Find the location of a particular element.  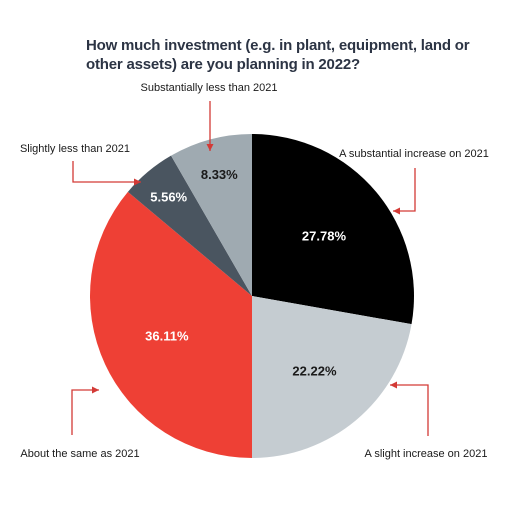

slice-value-label: 5.56% is located at coordinates (168, 197).